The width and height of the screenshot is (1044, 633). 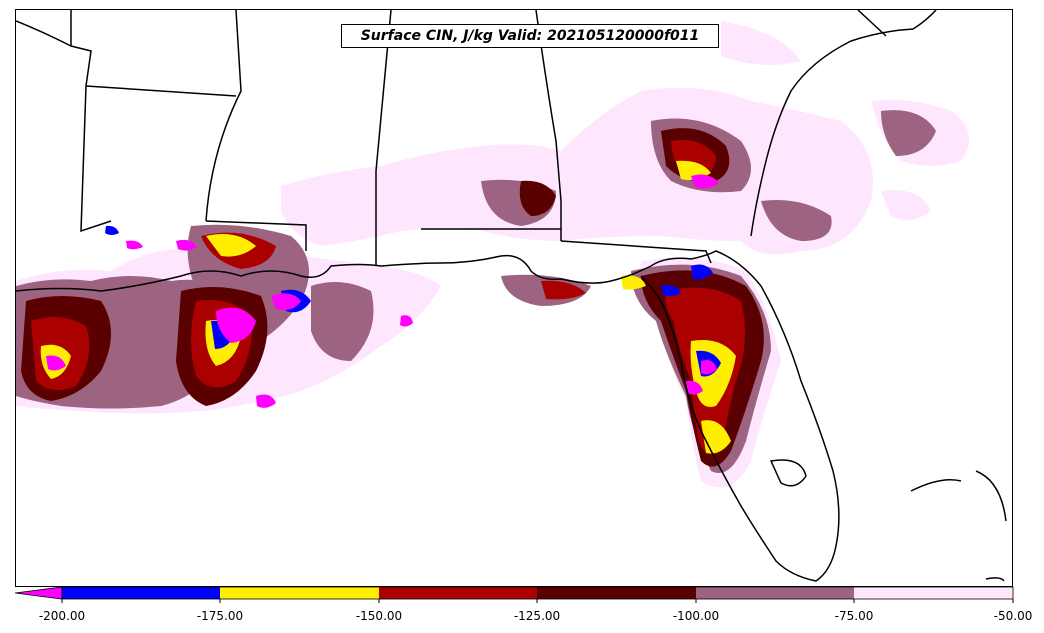 What do you see at coordinates (696, 616) in the screenshot?
I see `colorbar-tick-label: -100.00` at bounding box center [696, 616].